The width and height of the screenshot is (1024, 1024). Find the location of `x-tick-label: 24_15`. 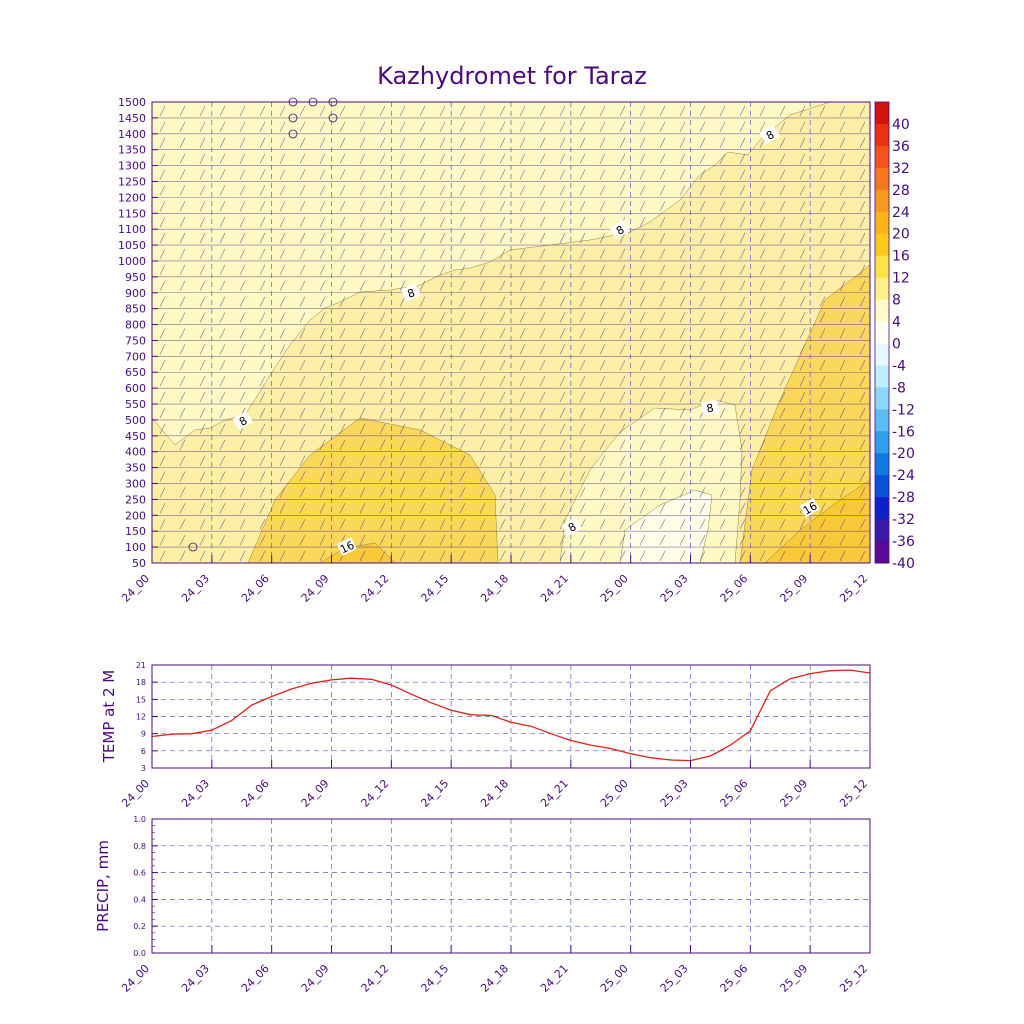

x-tick-label: 24_15 is located at coordinates (434, 588).